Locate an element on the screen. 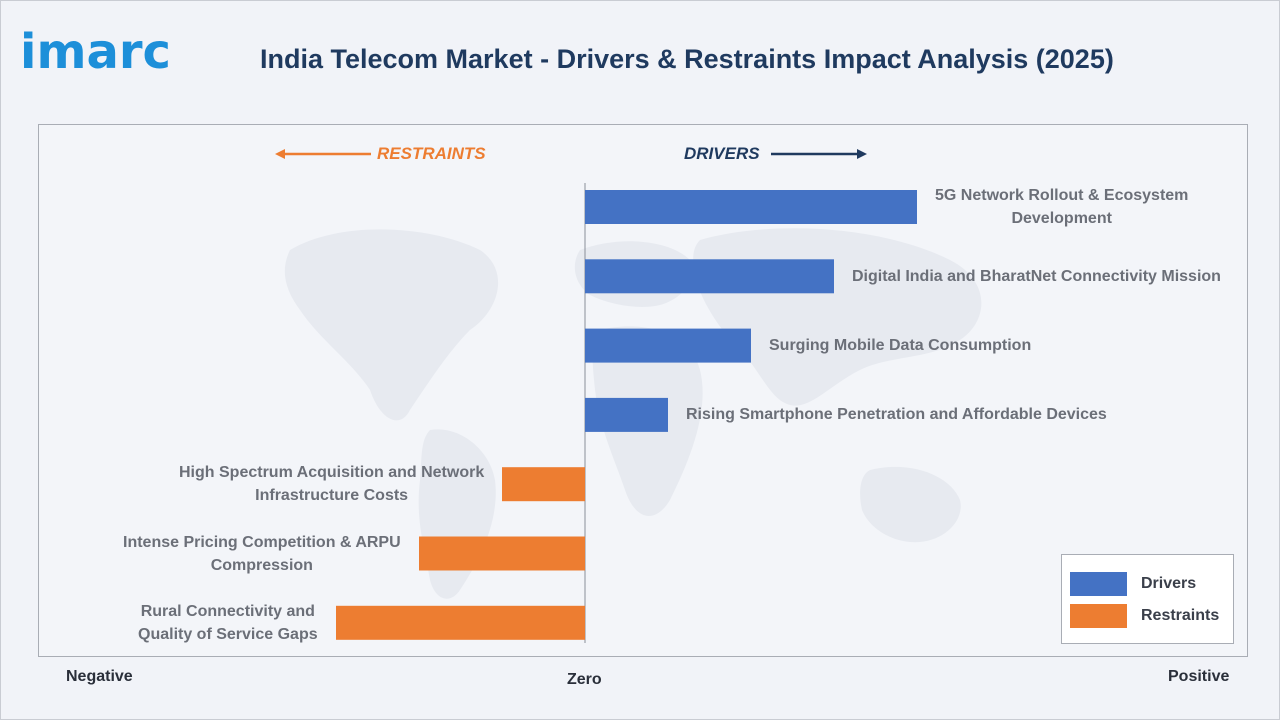 The image size is (1280, 720). legend-label-restraints: Restraints is located at coordinates (1180, 615).